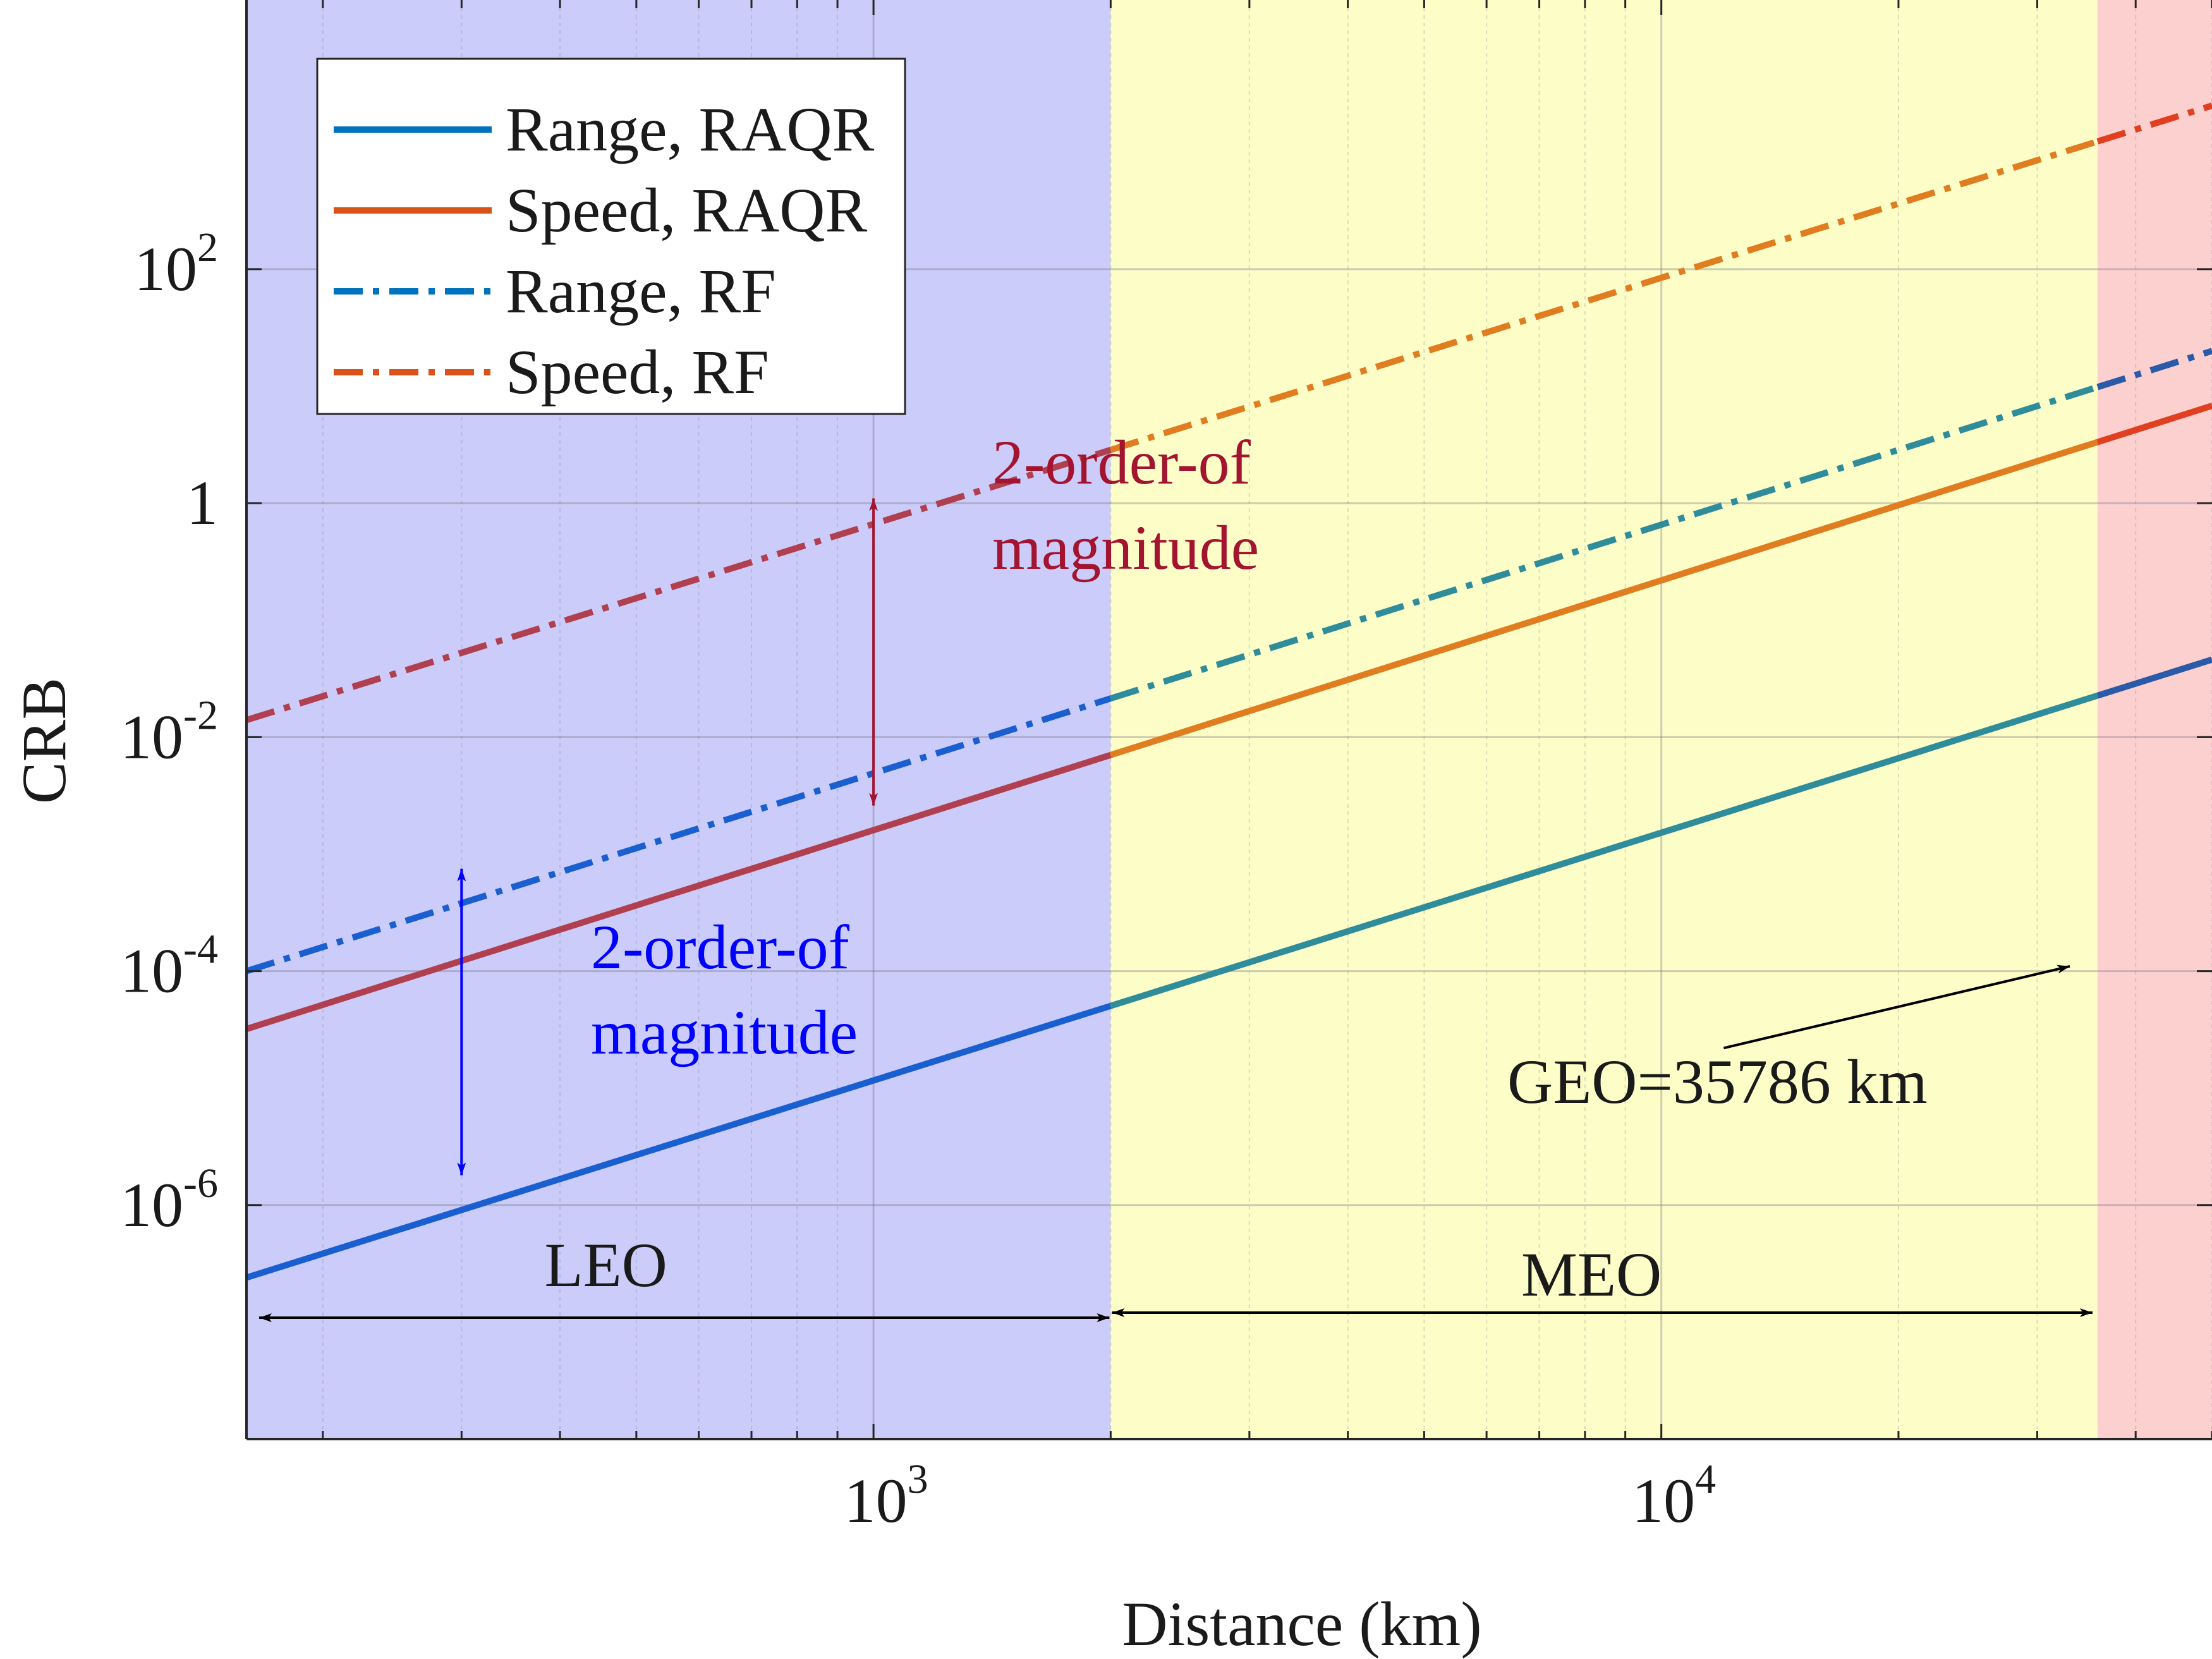 This screenshot has height=1659, width=2212. What do you see at coordinates (918, 1479) in the screenshot?
I see `x-tick-exp: 3` at bounding box center [918, 1479].